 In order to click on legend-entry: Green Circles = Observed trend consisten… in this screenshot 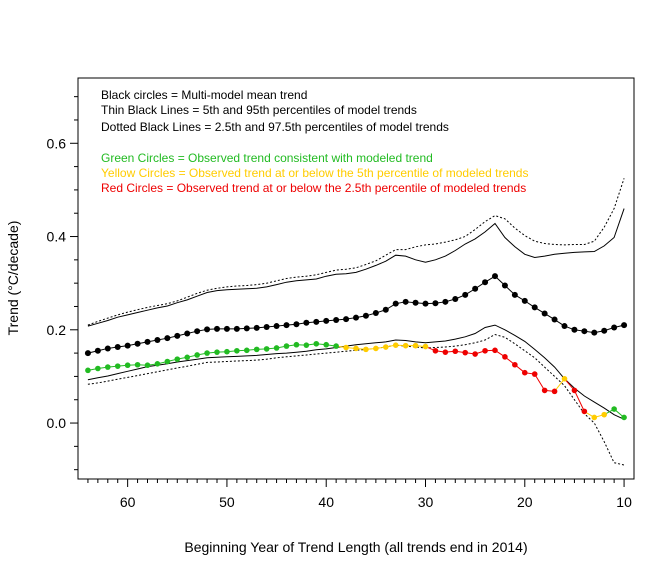, I will do `click(267, 158)`.